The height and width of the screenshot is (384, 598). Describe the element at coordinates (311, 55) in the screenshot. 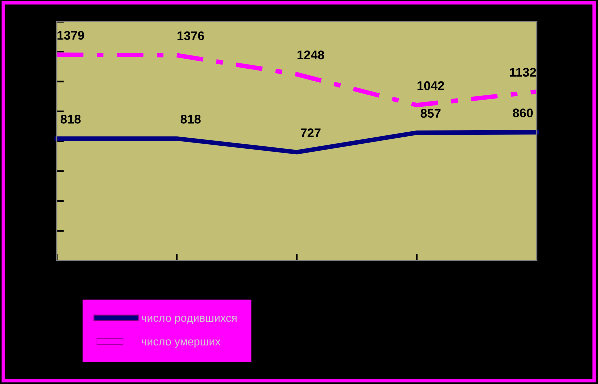

I see `data-label: 1248` at that location.